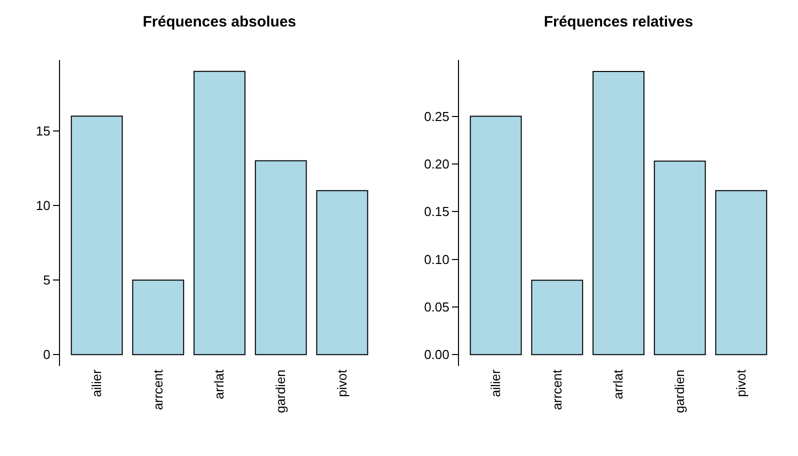  I want to click on y-tick-label: 0.10, so click(437, 259).